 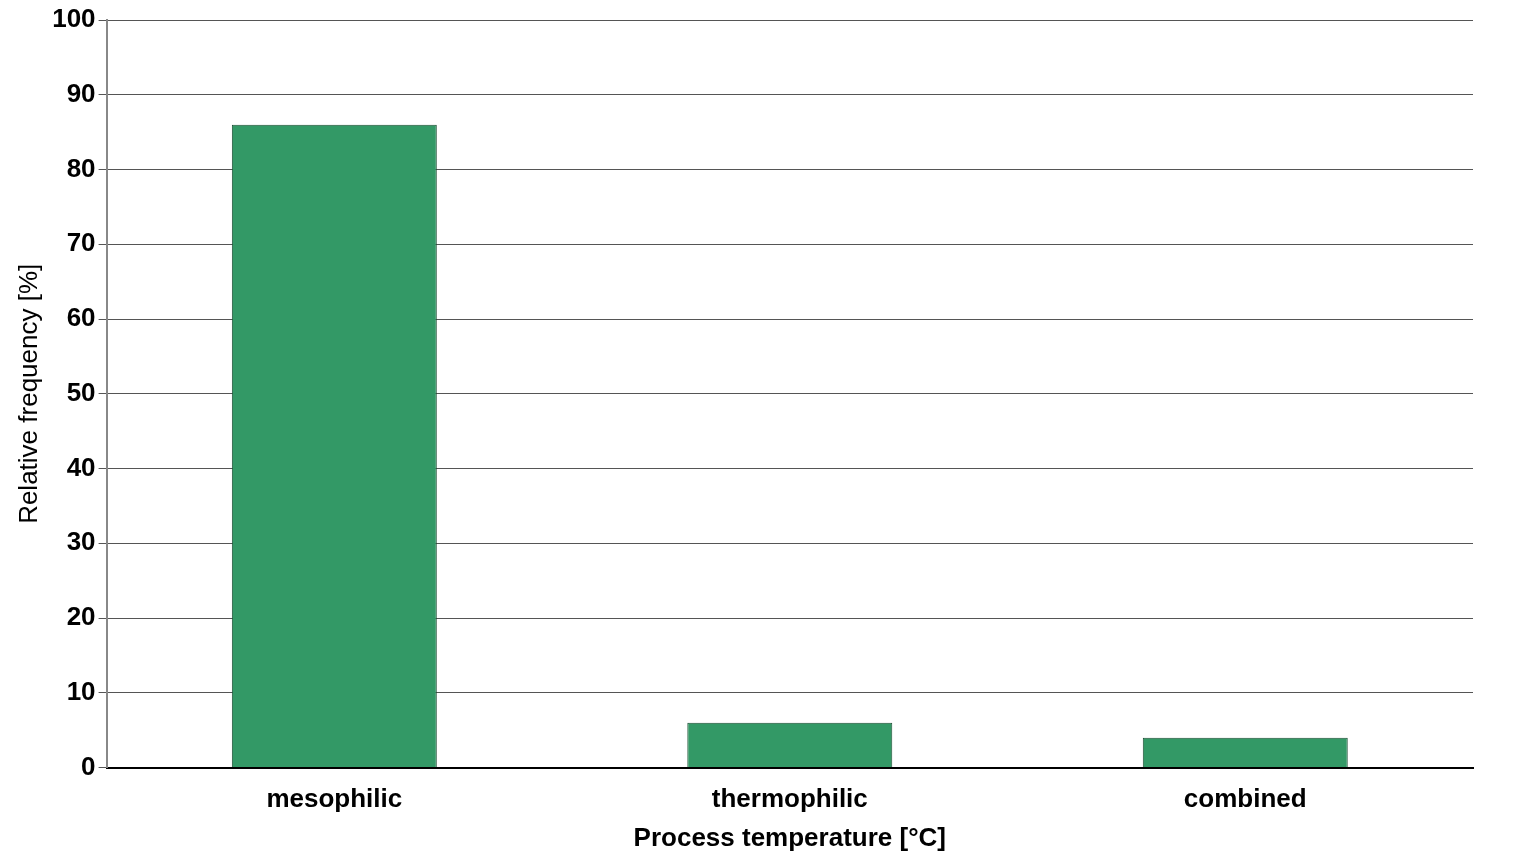 What do you see at coordinates (81, 541) in the screenshot?
I see `y-tick-label: 30` at bounding box center [81, 541].